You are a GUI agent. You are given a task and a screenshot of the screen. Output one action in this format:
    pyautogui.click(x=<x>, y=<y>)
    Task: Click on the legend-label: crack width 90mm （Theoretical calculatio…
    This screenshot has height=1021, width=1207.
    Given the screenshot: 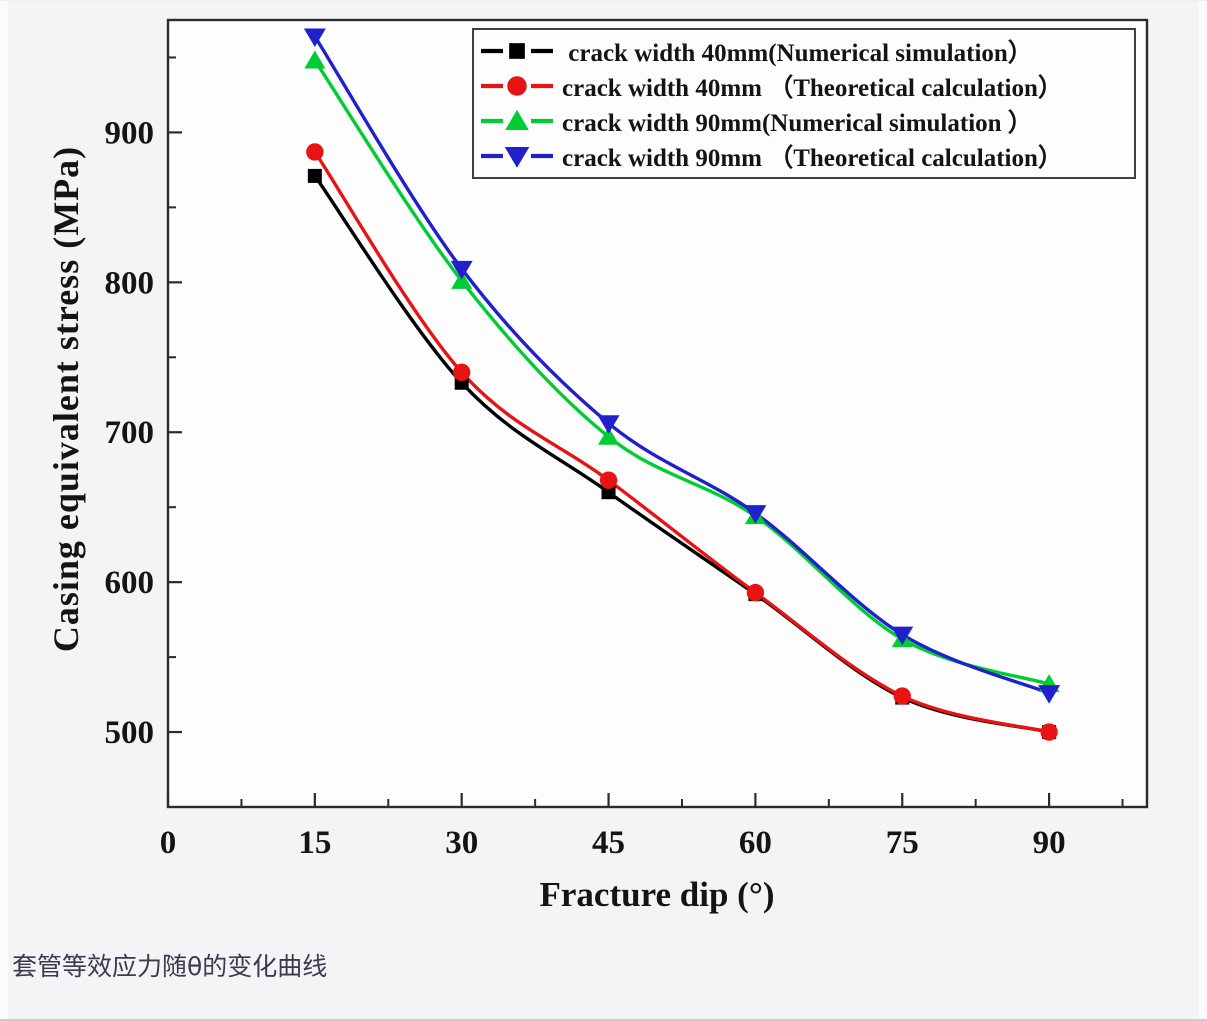 What is the action you would take?
    pyautogui.click(x=812, y=158)
    